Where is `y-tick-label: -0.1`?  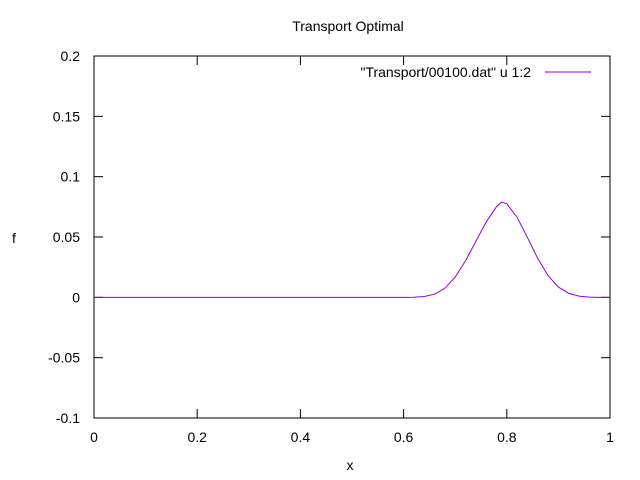 y-tick-label: -0.1 is located at coordinates (68, 418).